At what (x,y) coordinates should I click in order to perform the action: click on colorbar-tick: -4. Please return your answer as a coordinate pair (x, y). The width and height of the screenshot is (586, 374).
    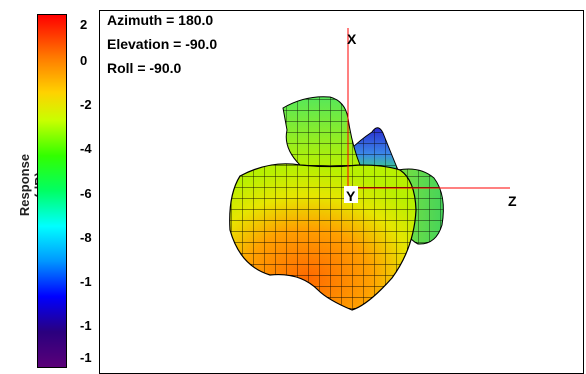
    Looking at the image, I should click on (86, 148).